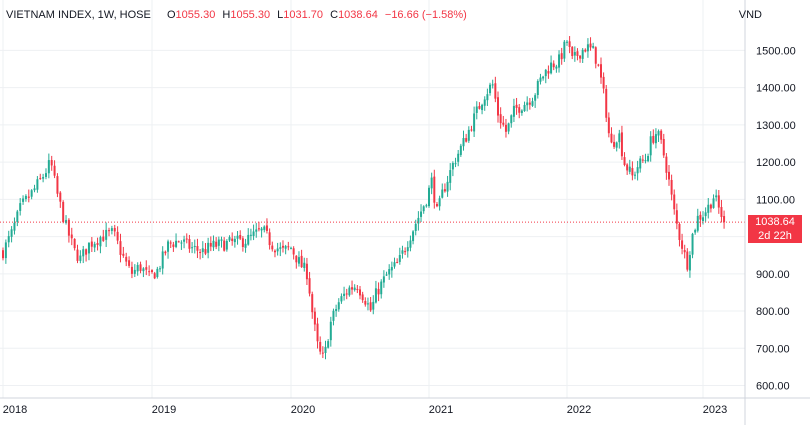 This screenshot has width=810, height=430. I want to click on y-tick-label: 1500.00, so click(776, 51).